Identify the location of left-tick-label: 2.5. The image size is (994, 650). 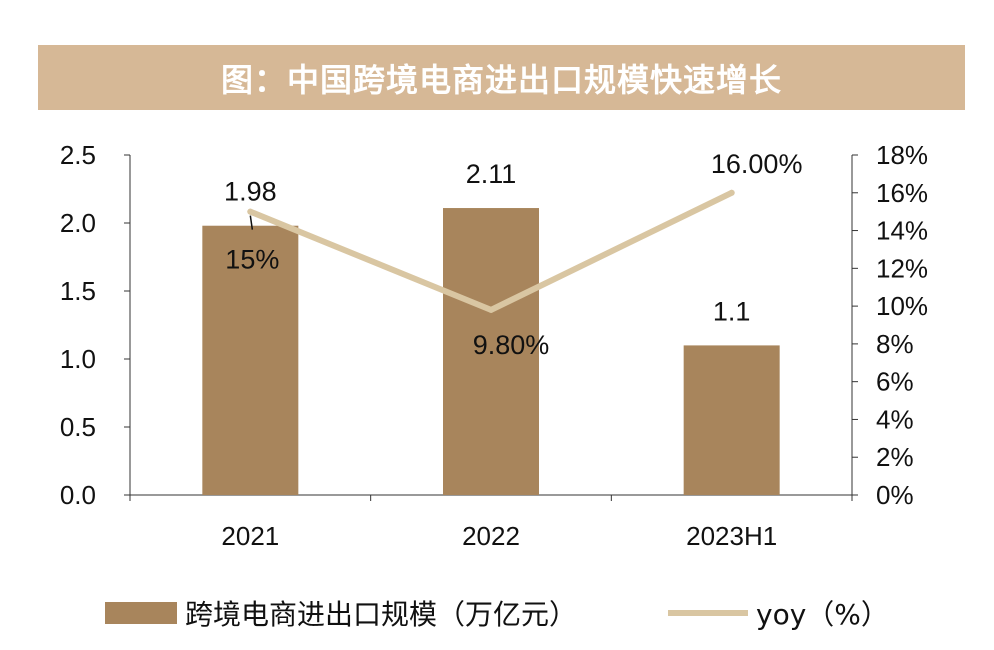
(78, 155).